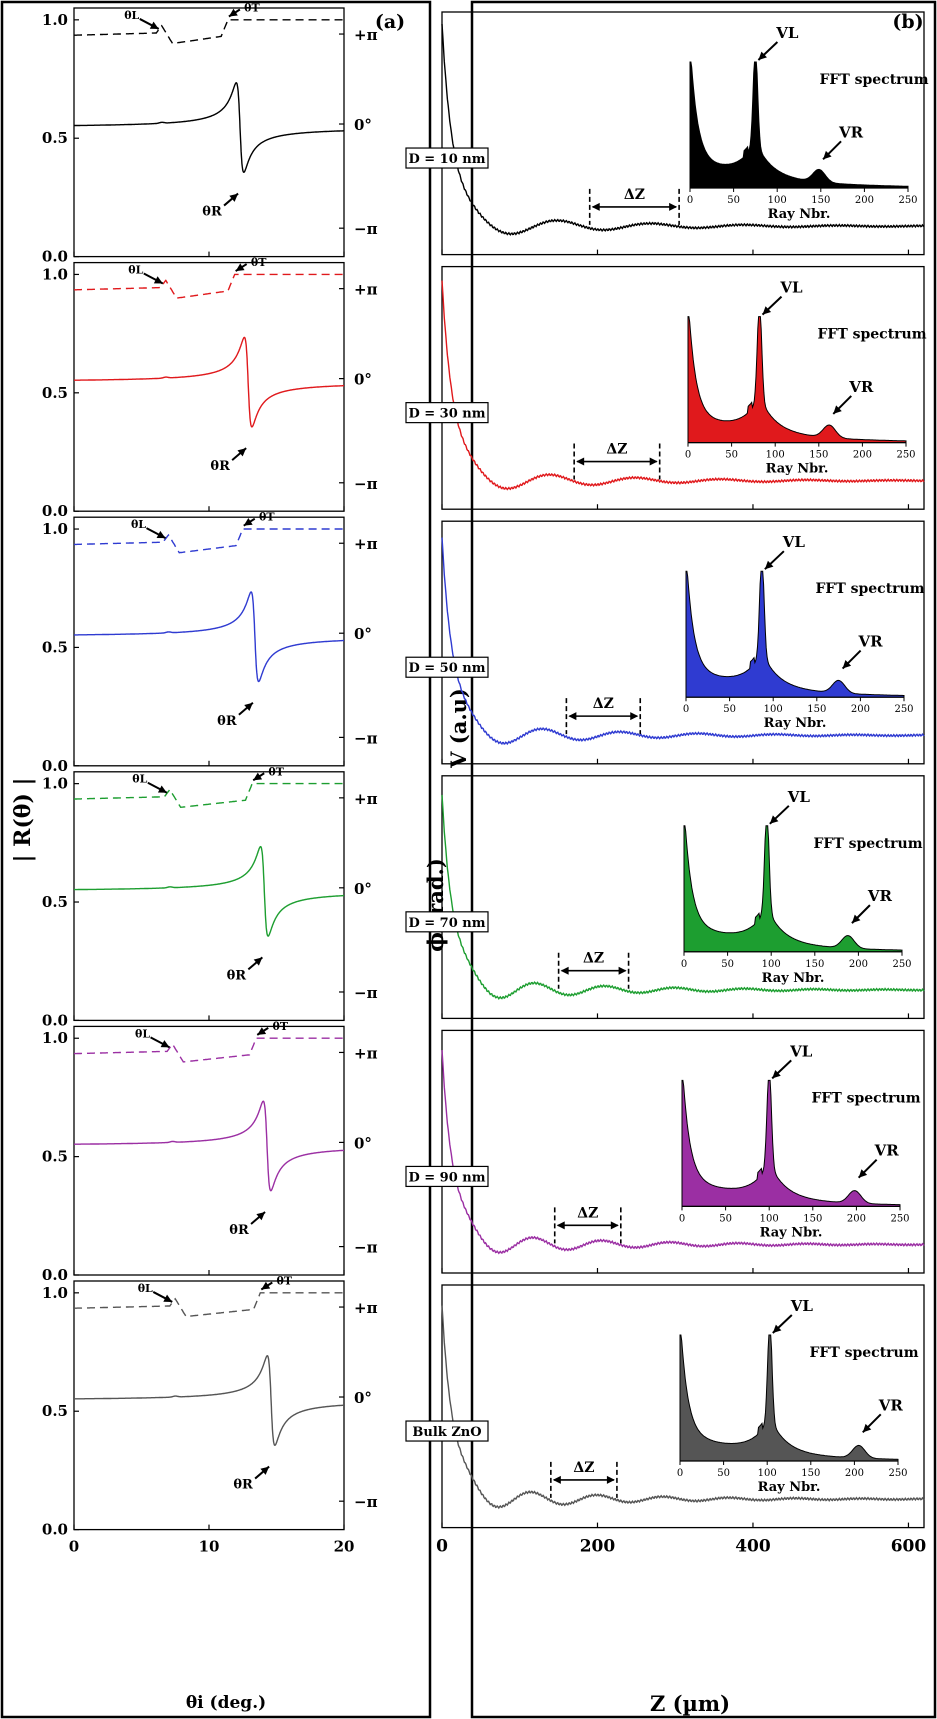  I want to click on phase-tick-label: −π, so click(366, 738).